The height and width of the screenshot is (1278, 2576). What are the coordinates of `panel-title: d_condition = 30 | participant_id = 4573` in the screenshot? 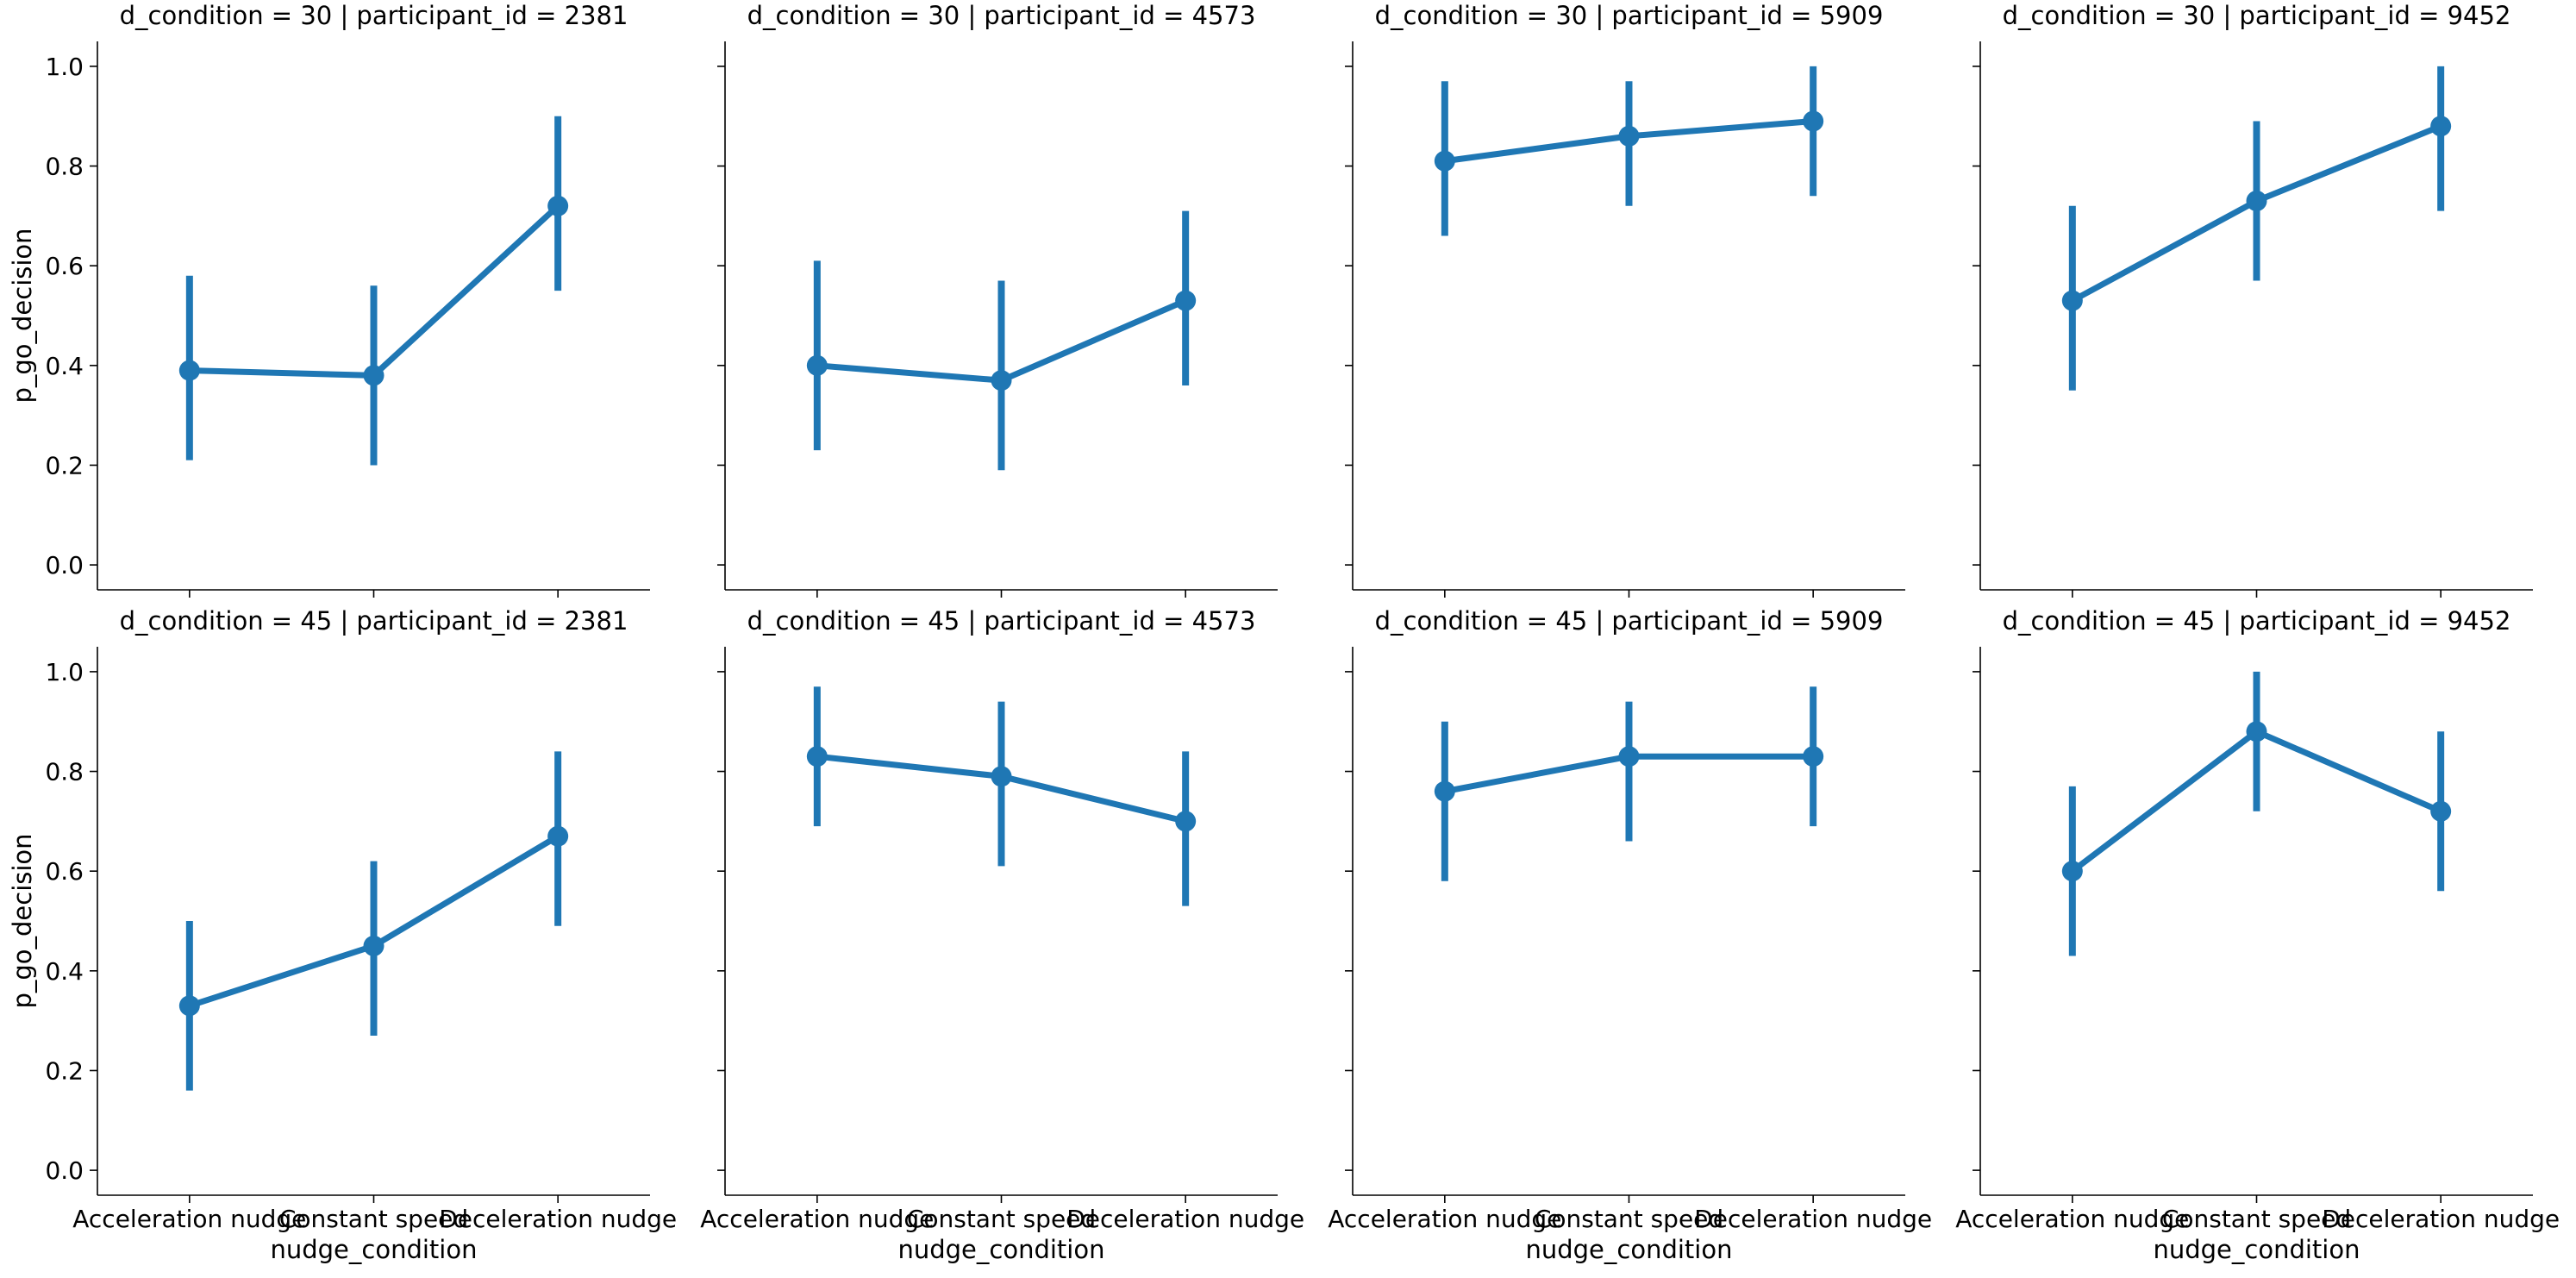 It's located at (1002, 16).